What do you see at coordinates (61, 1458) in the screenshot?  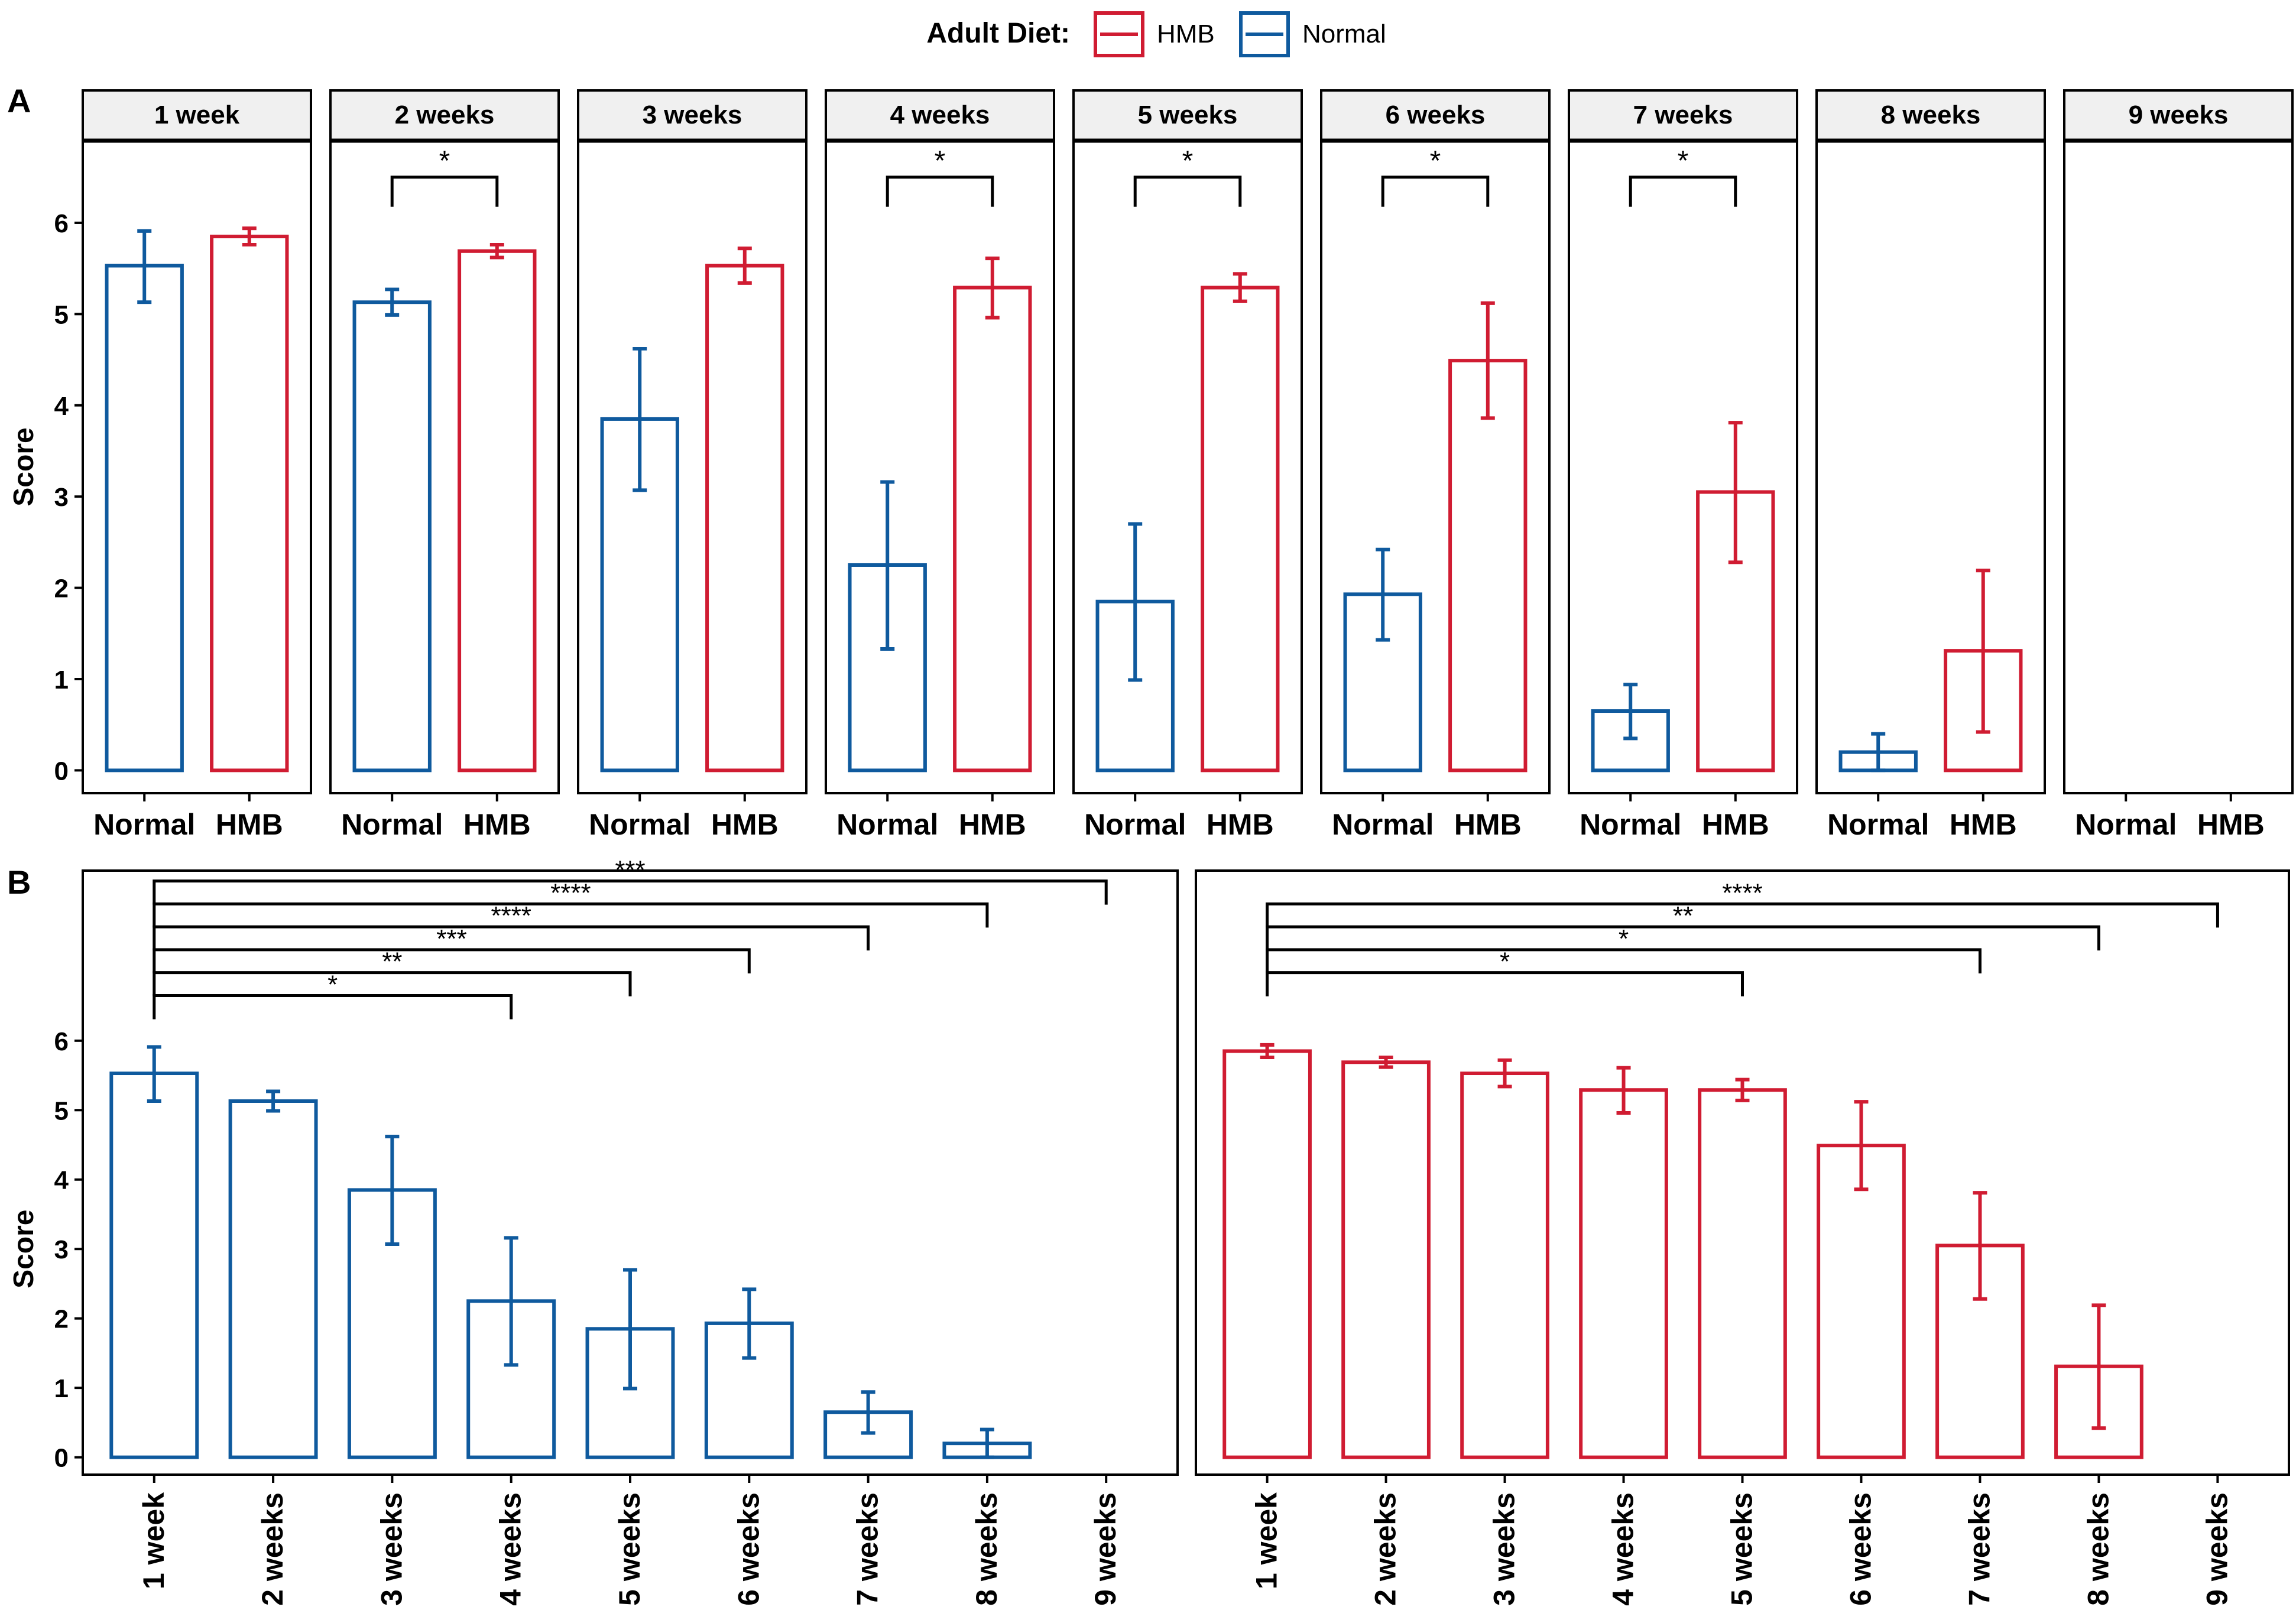 I see `panel-b-ytick-label: 0` at bounding box center [61, 1458].